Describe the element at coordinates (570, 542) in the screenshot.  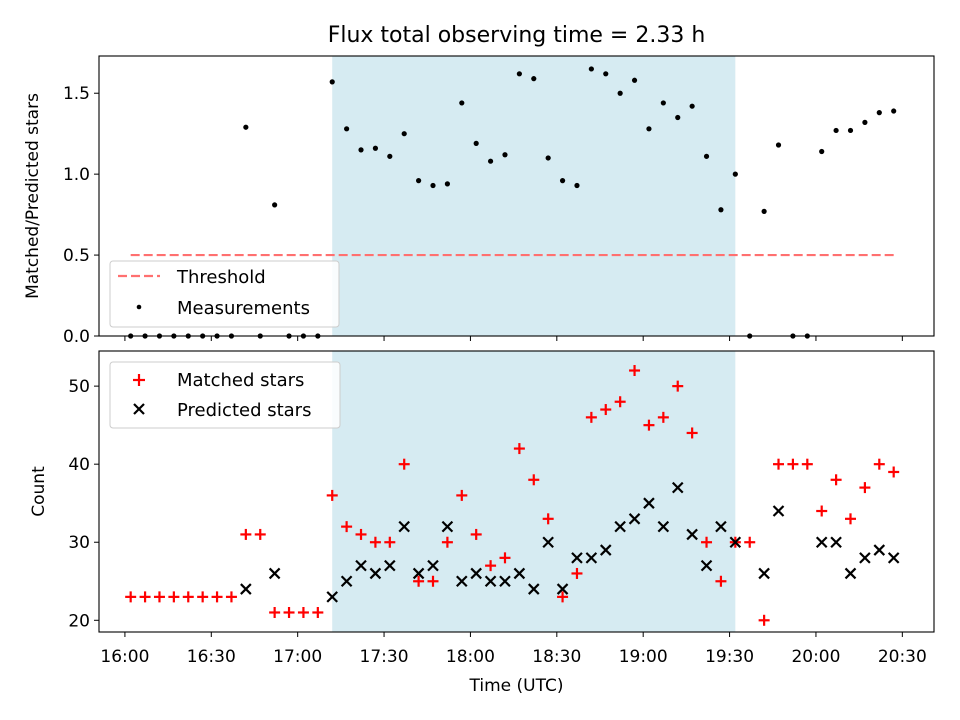
I see `predicted-star-markers` at that location.